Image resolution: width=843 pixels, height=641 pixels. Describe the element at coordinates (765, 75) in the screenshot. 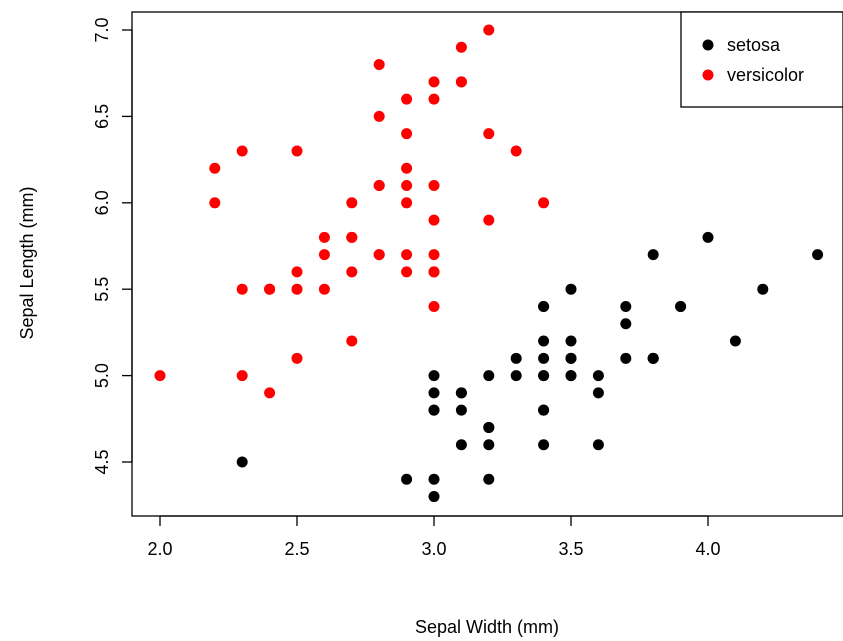

I see `legend-label-versicolor: versicolor` at that location.